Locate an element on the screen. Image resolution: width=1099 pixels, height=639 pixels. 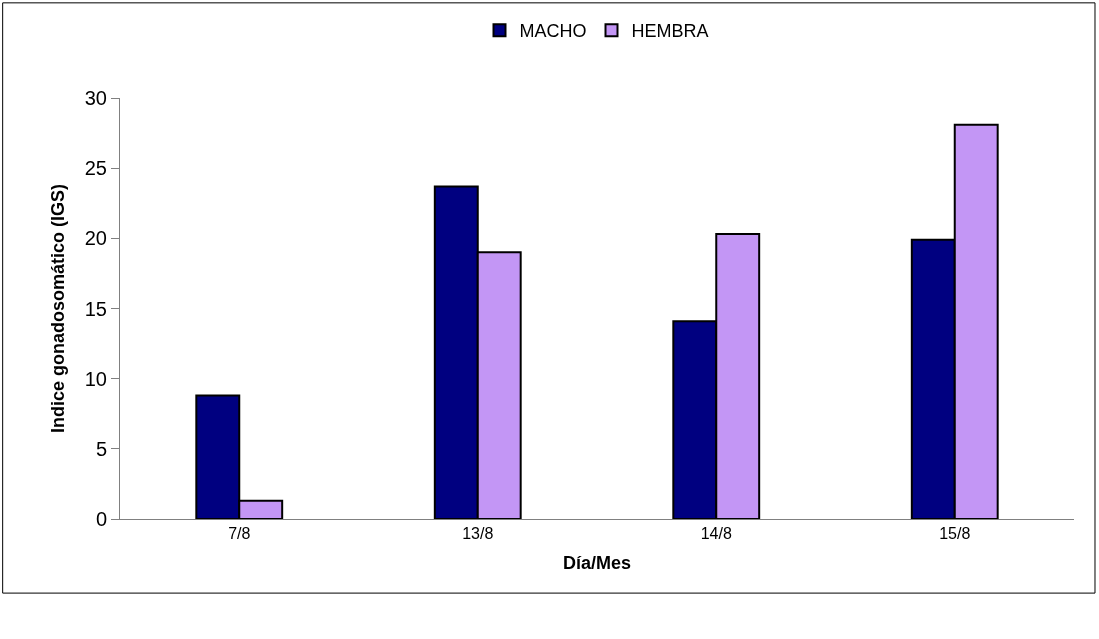
y-tick-label: 20 is located at coordinates (95, 238).